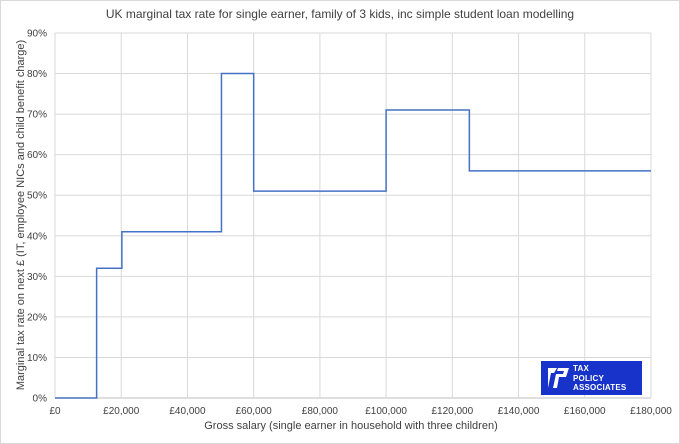  Describe the element at coordinates (558, 378) in the screenshot. I see `logo-mark-icon` at that location.